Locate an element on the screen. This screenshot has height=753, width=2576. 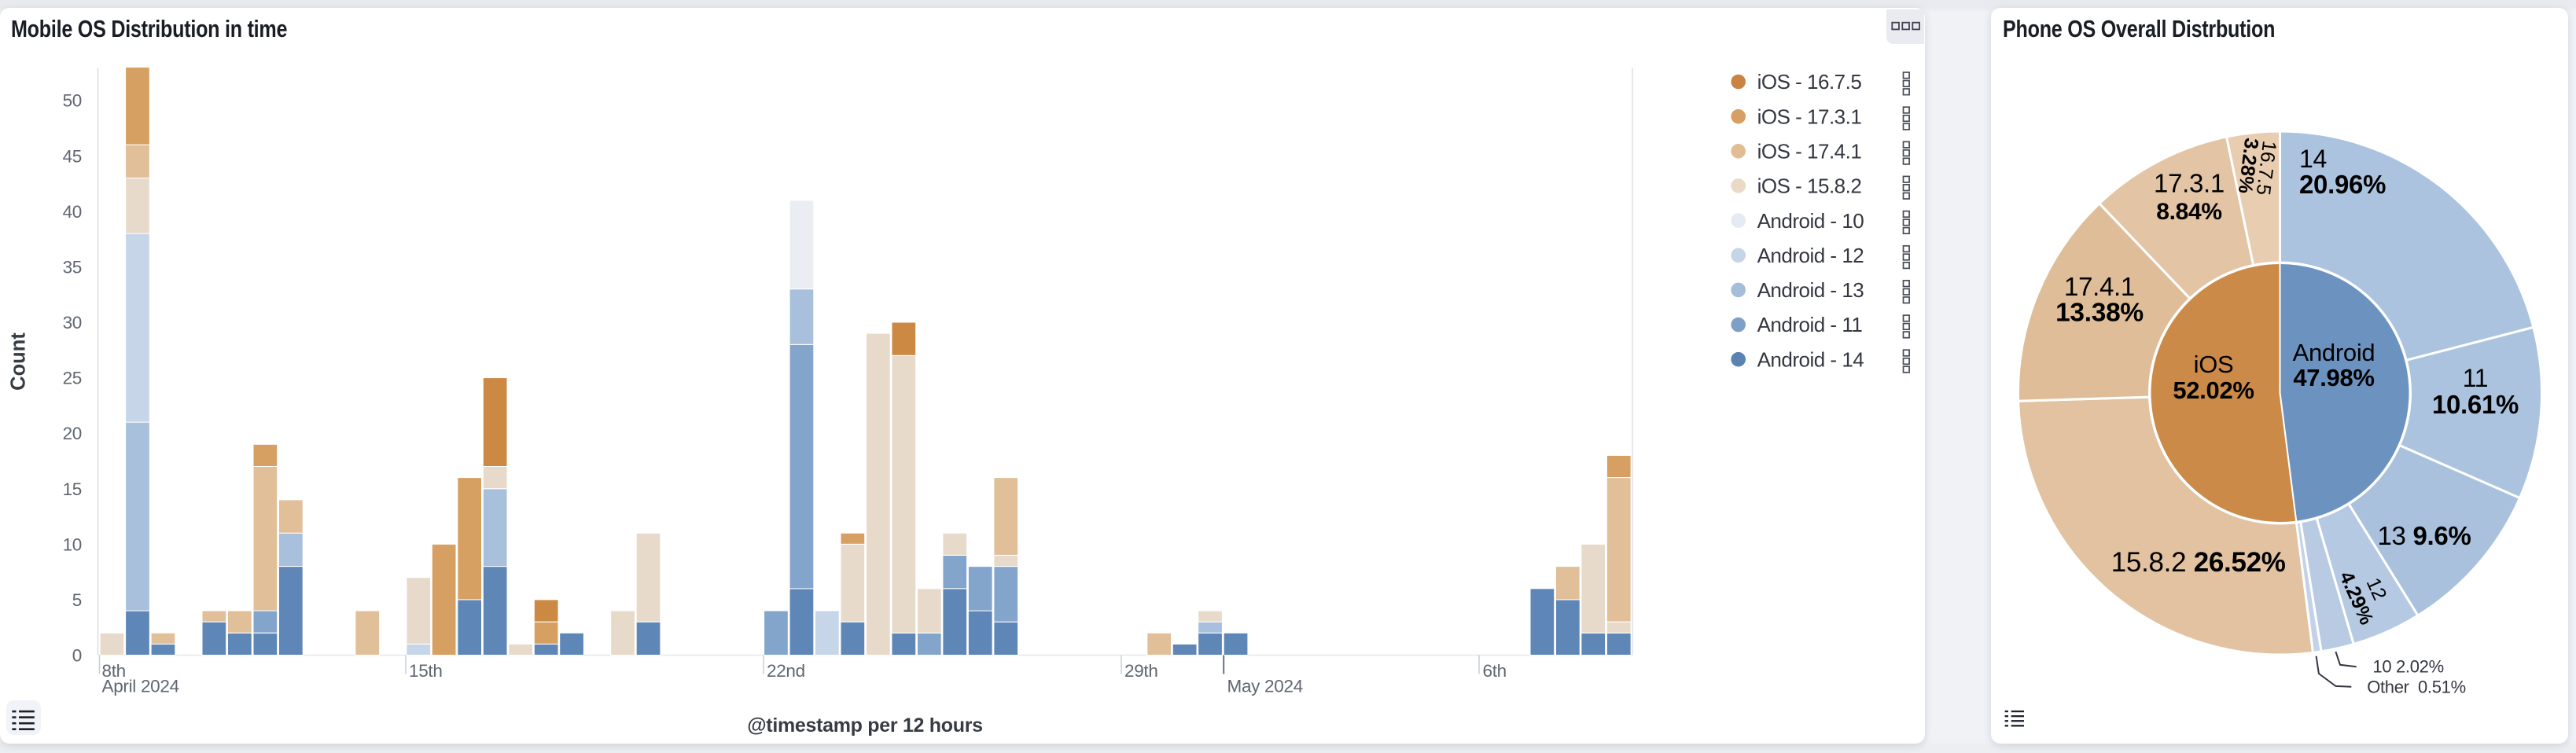
svg-text: 17.3.1 is located at coordinates (2190, 183).